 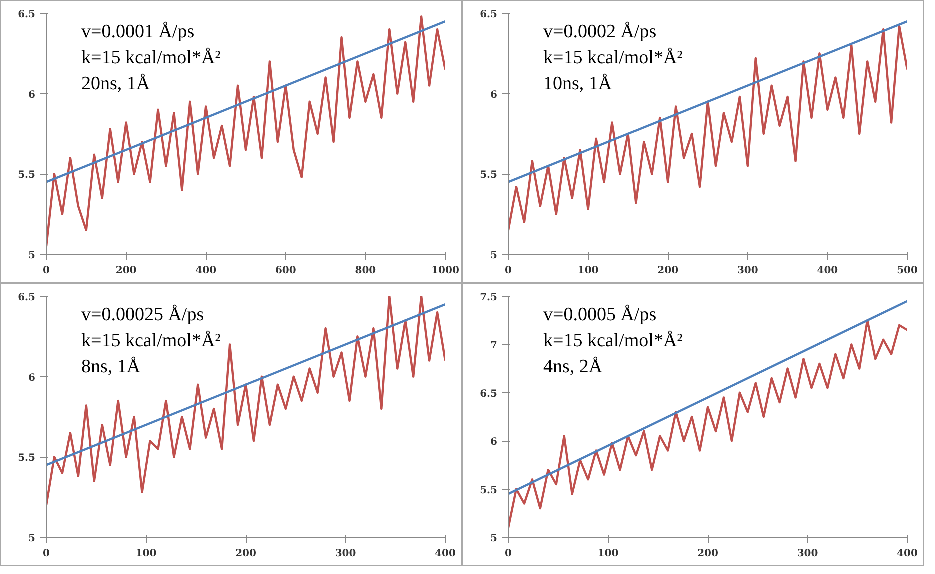 I want to click on annotation: 8ns, 1Å, so click(x=111, y=367).